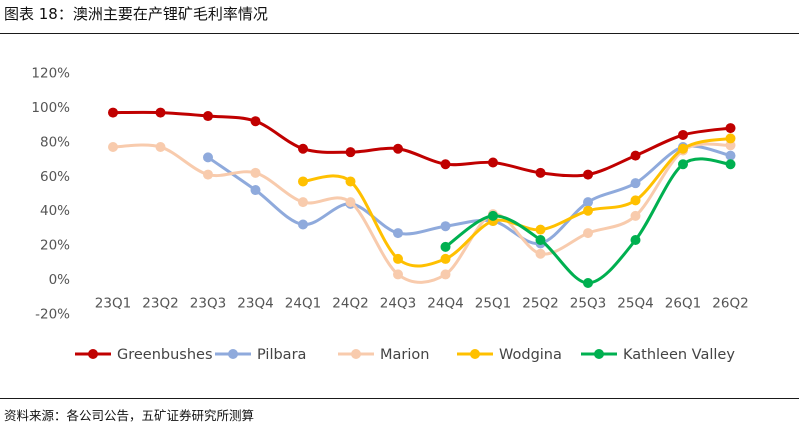 The width and height of the screenshot is (799, 426). What do you see at coordinates (208, 304) in the screenshot?
I see `x-tick-label: 23Q3` at bounding box center [208, 304].